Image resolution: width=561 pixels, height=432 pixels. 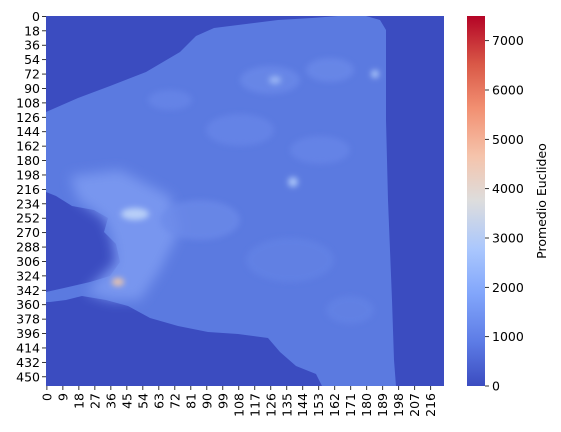 What do you see at coordinates (190, 401) in the screenshot?
I see `x-tick-label: 81` at bounding box center [190, 401].